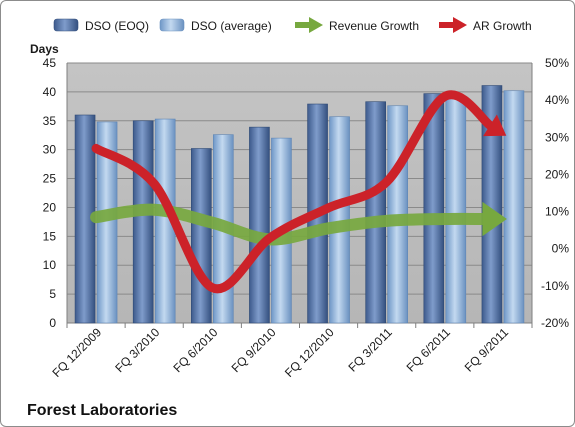 This screenshot has height=427, width=575. I want to click on x-tick-label: FQ 6/2010, so click(195, 350).